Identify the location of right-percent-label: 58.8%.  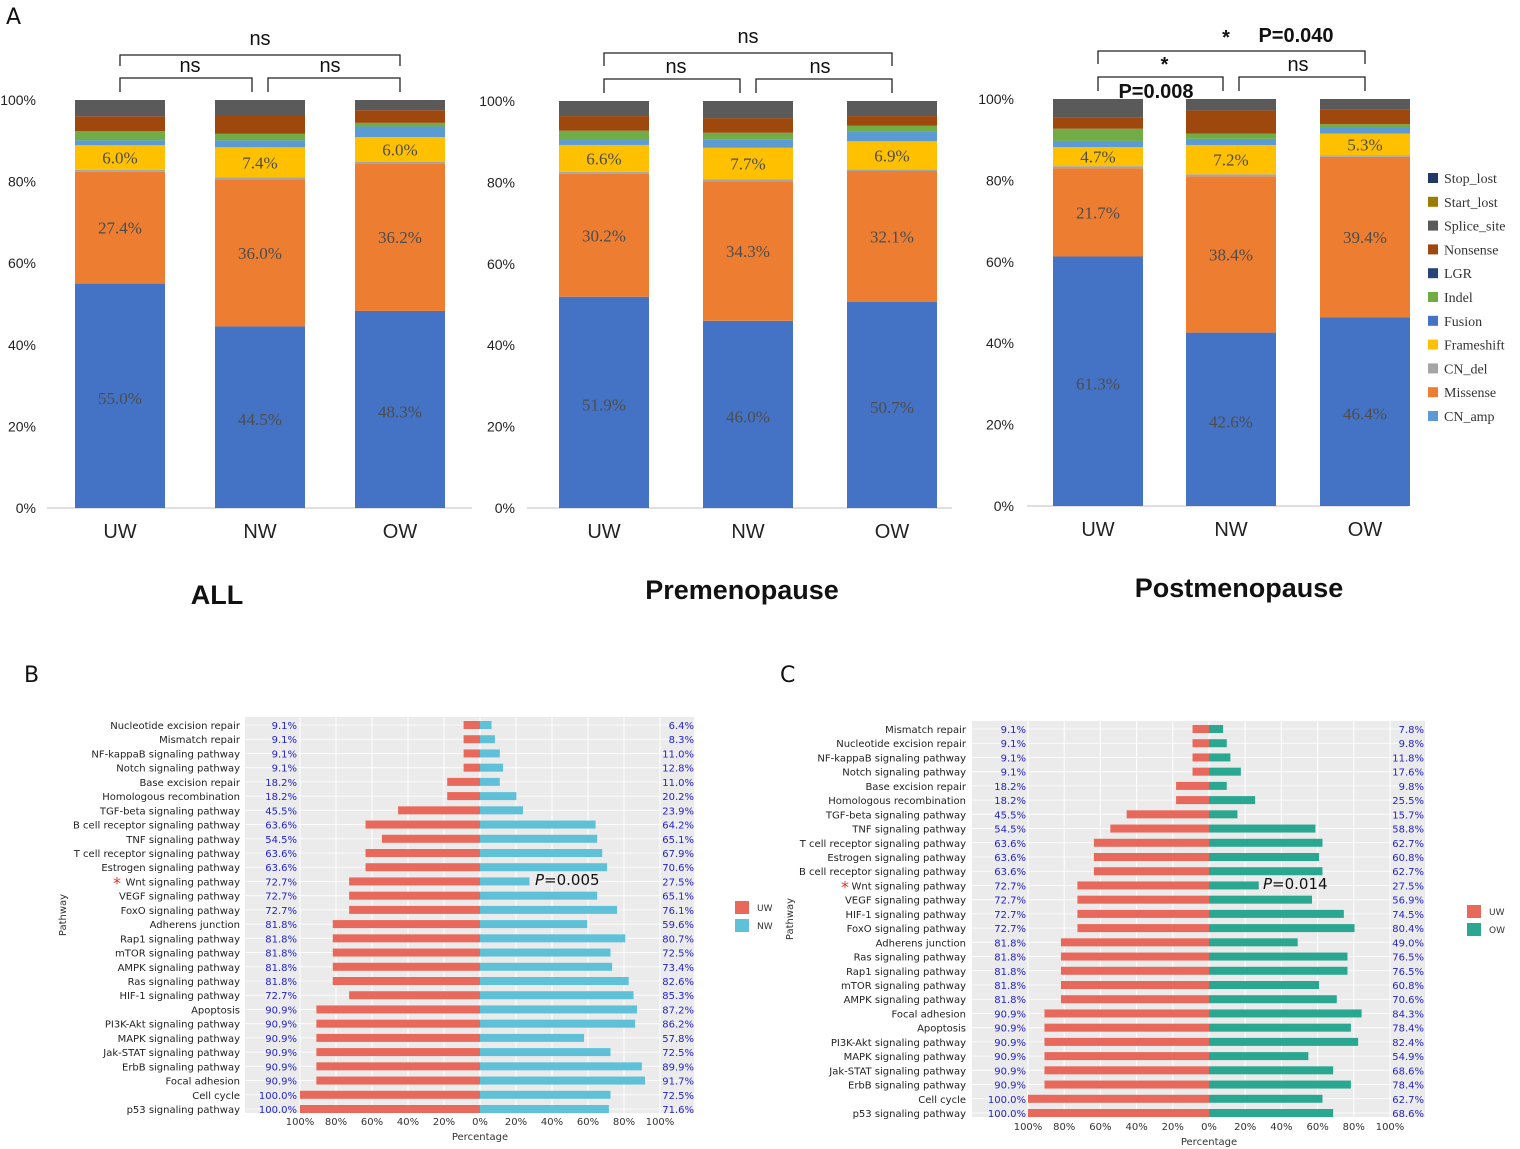
(1408, 830).